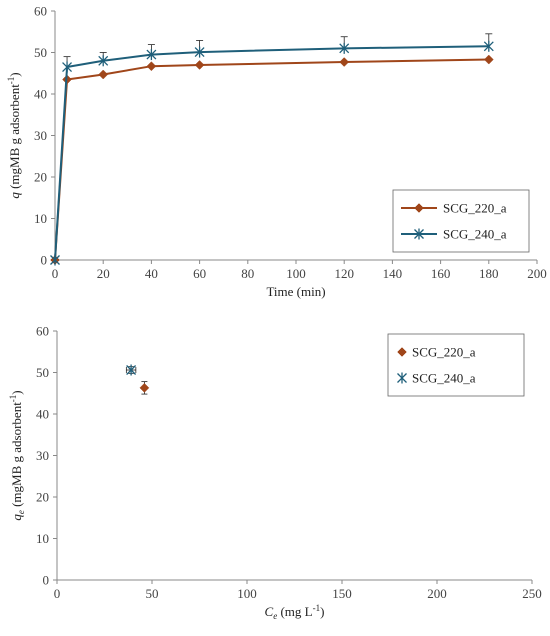  I want to click on x-tick-label: 40, so click(151, 273).